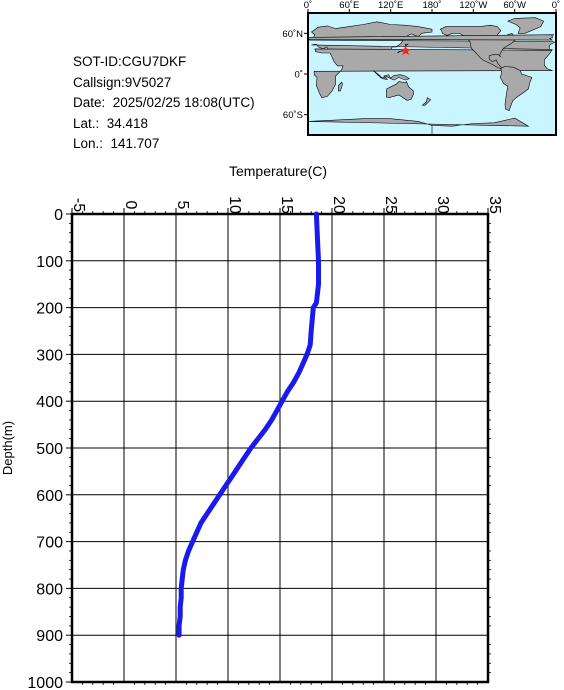 Image resolution: width=564 pixels, height=690 pixels. What do you see at coordinates (182, 205) in the screenshot?
I see `x-tick-label: 5` at bounding box center [182, 205].